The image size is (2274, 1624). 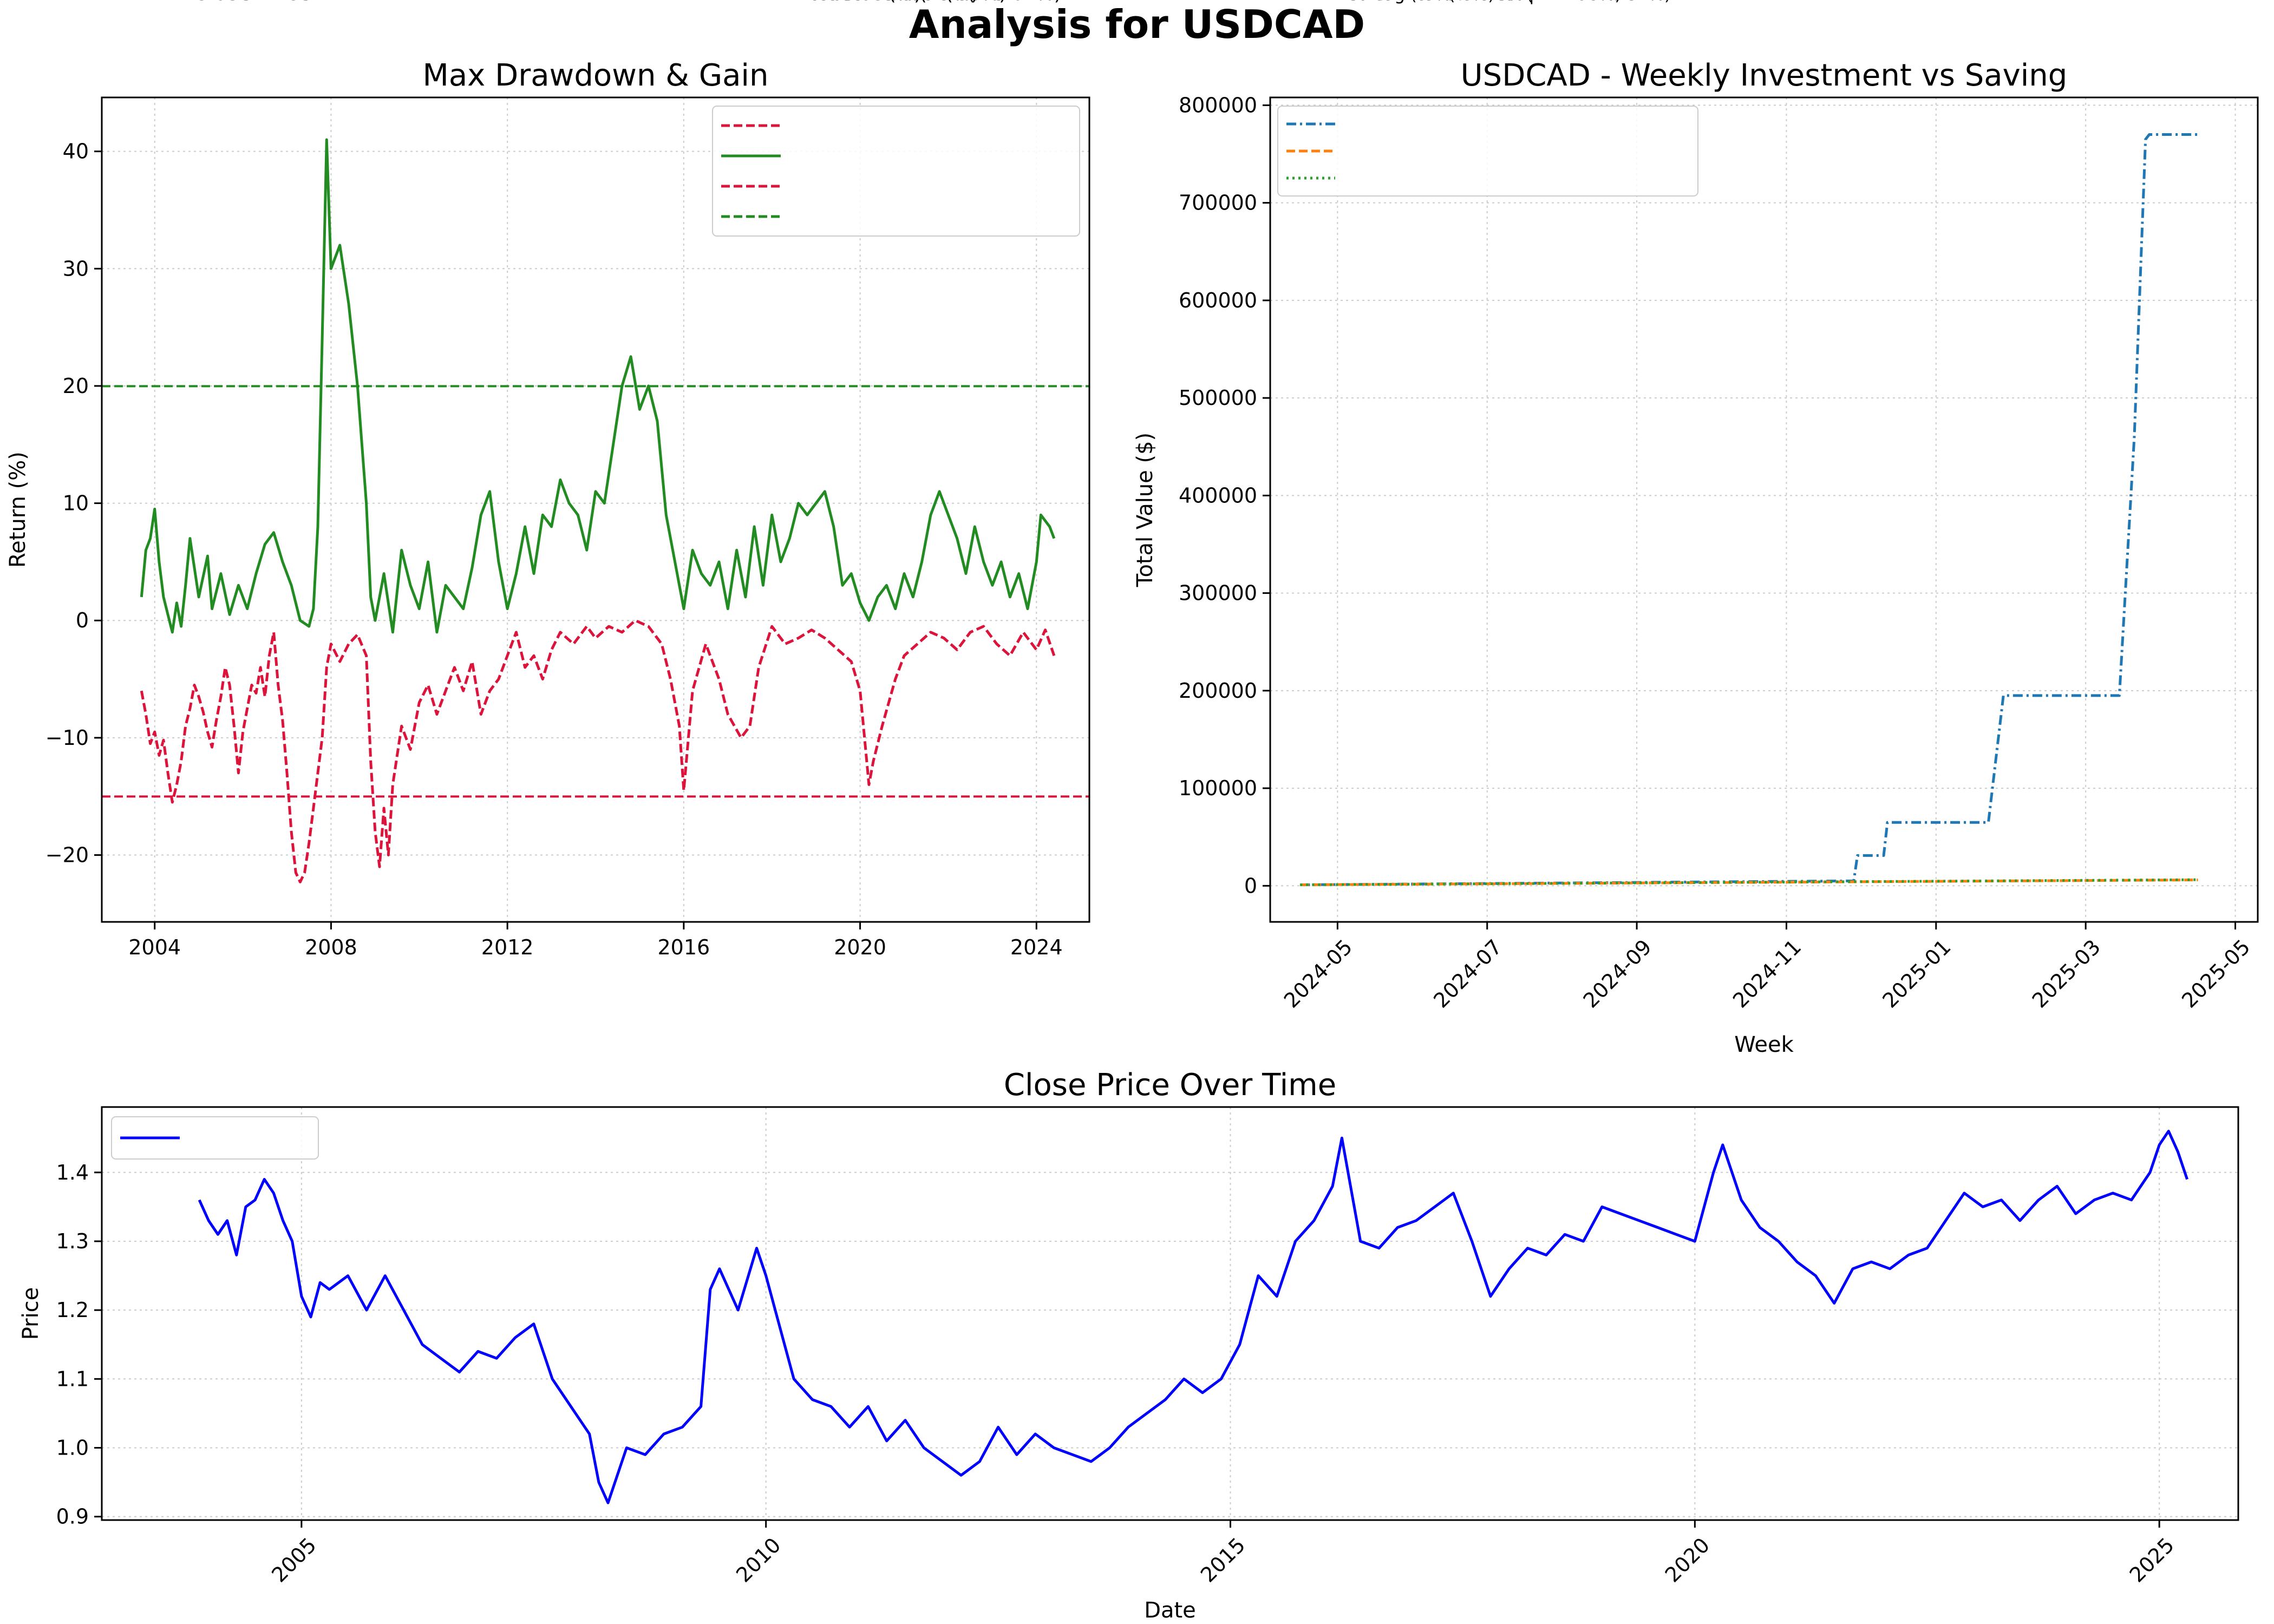 I want to click on chart-title: Close Price Over Time, so click(x=1170, y=1085).